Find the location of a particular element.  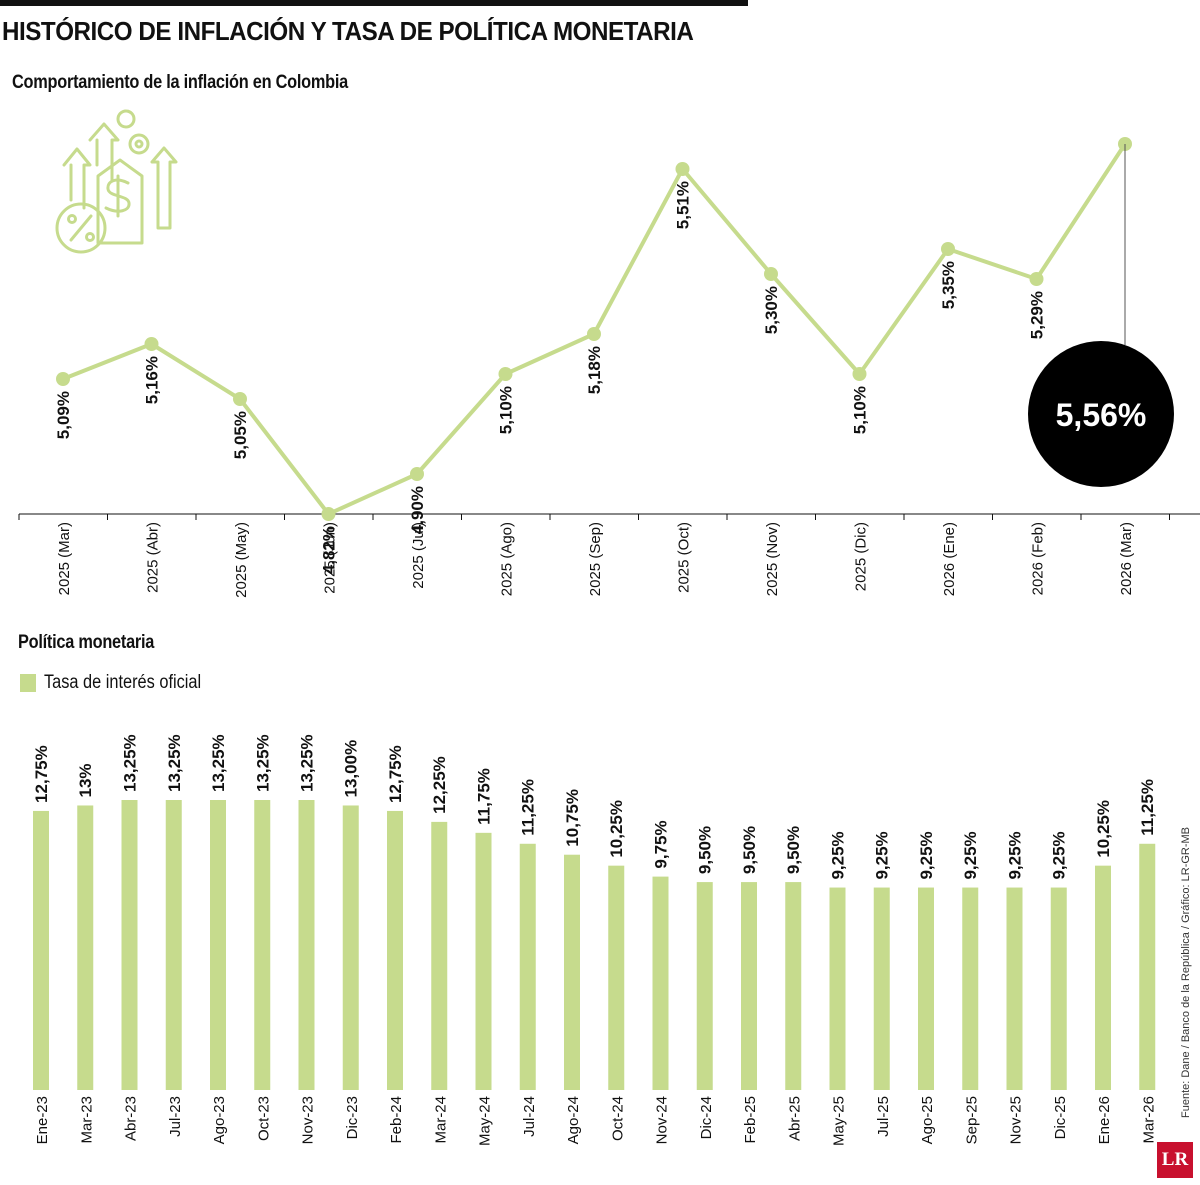

x-tick-label: 2025 (Jun) is located at coordinates (330, 558).